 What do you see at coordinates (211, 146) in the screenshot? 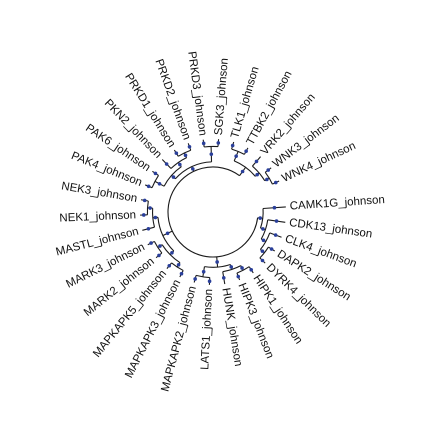
I see `internal-20-arc` at bounding box center [211, 146].